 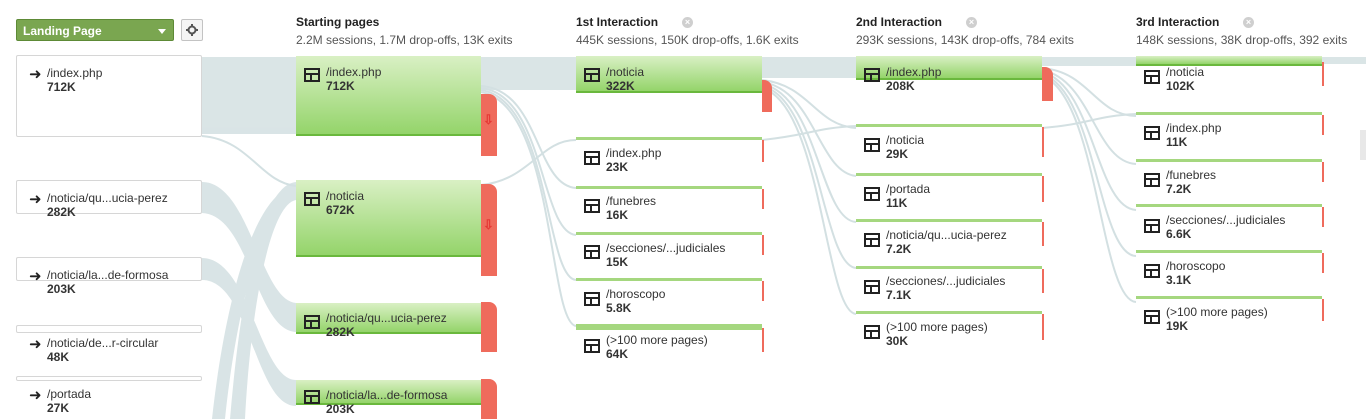 I want to click on page-node-name: /funebres, so click(x=1191, y=175).